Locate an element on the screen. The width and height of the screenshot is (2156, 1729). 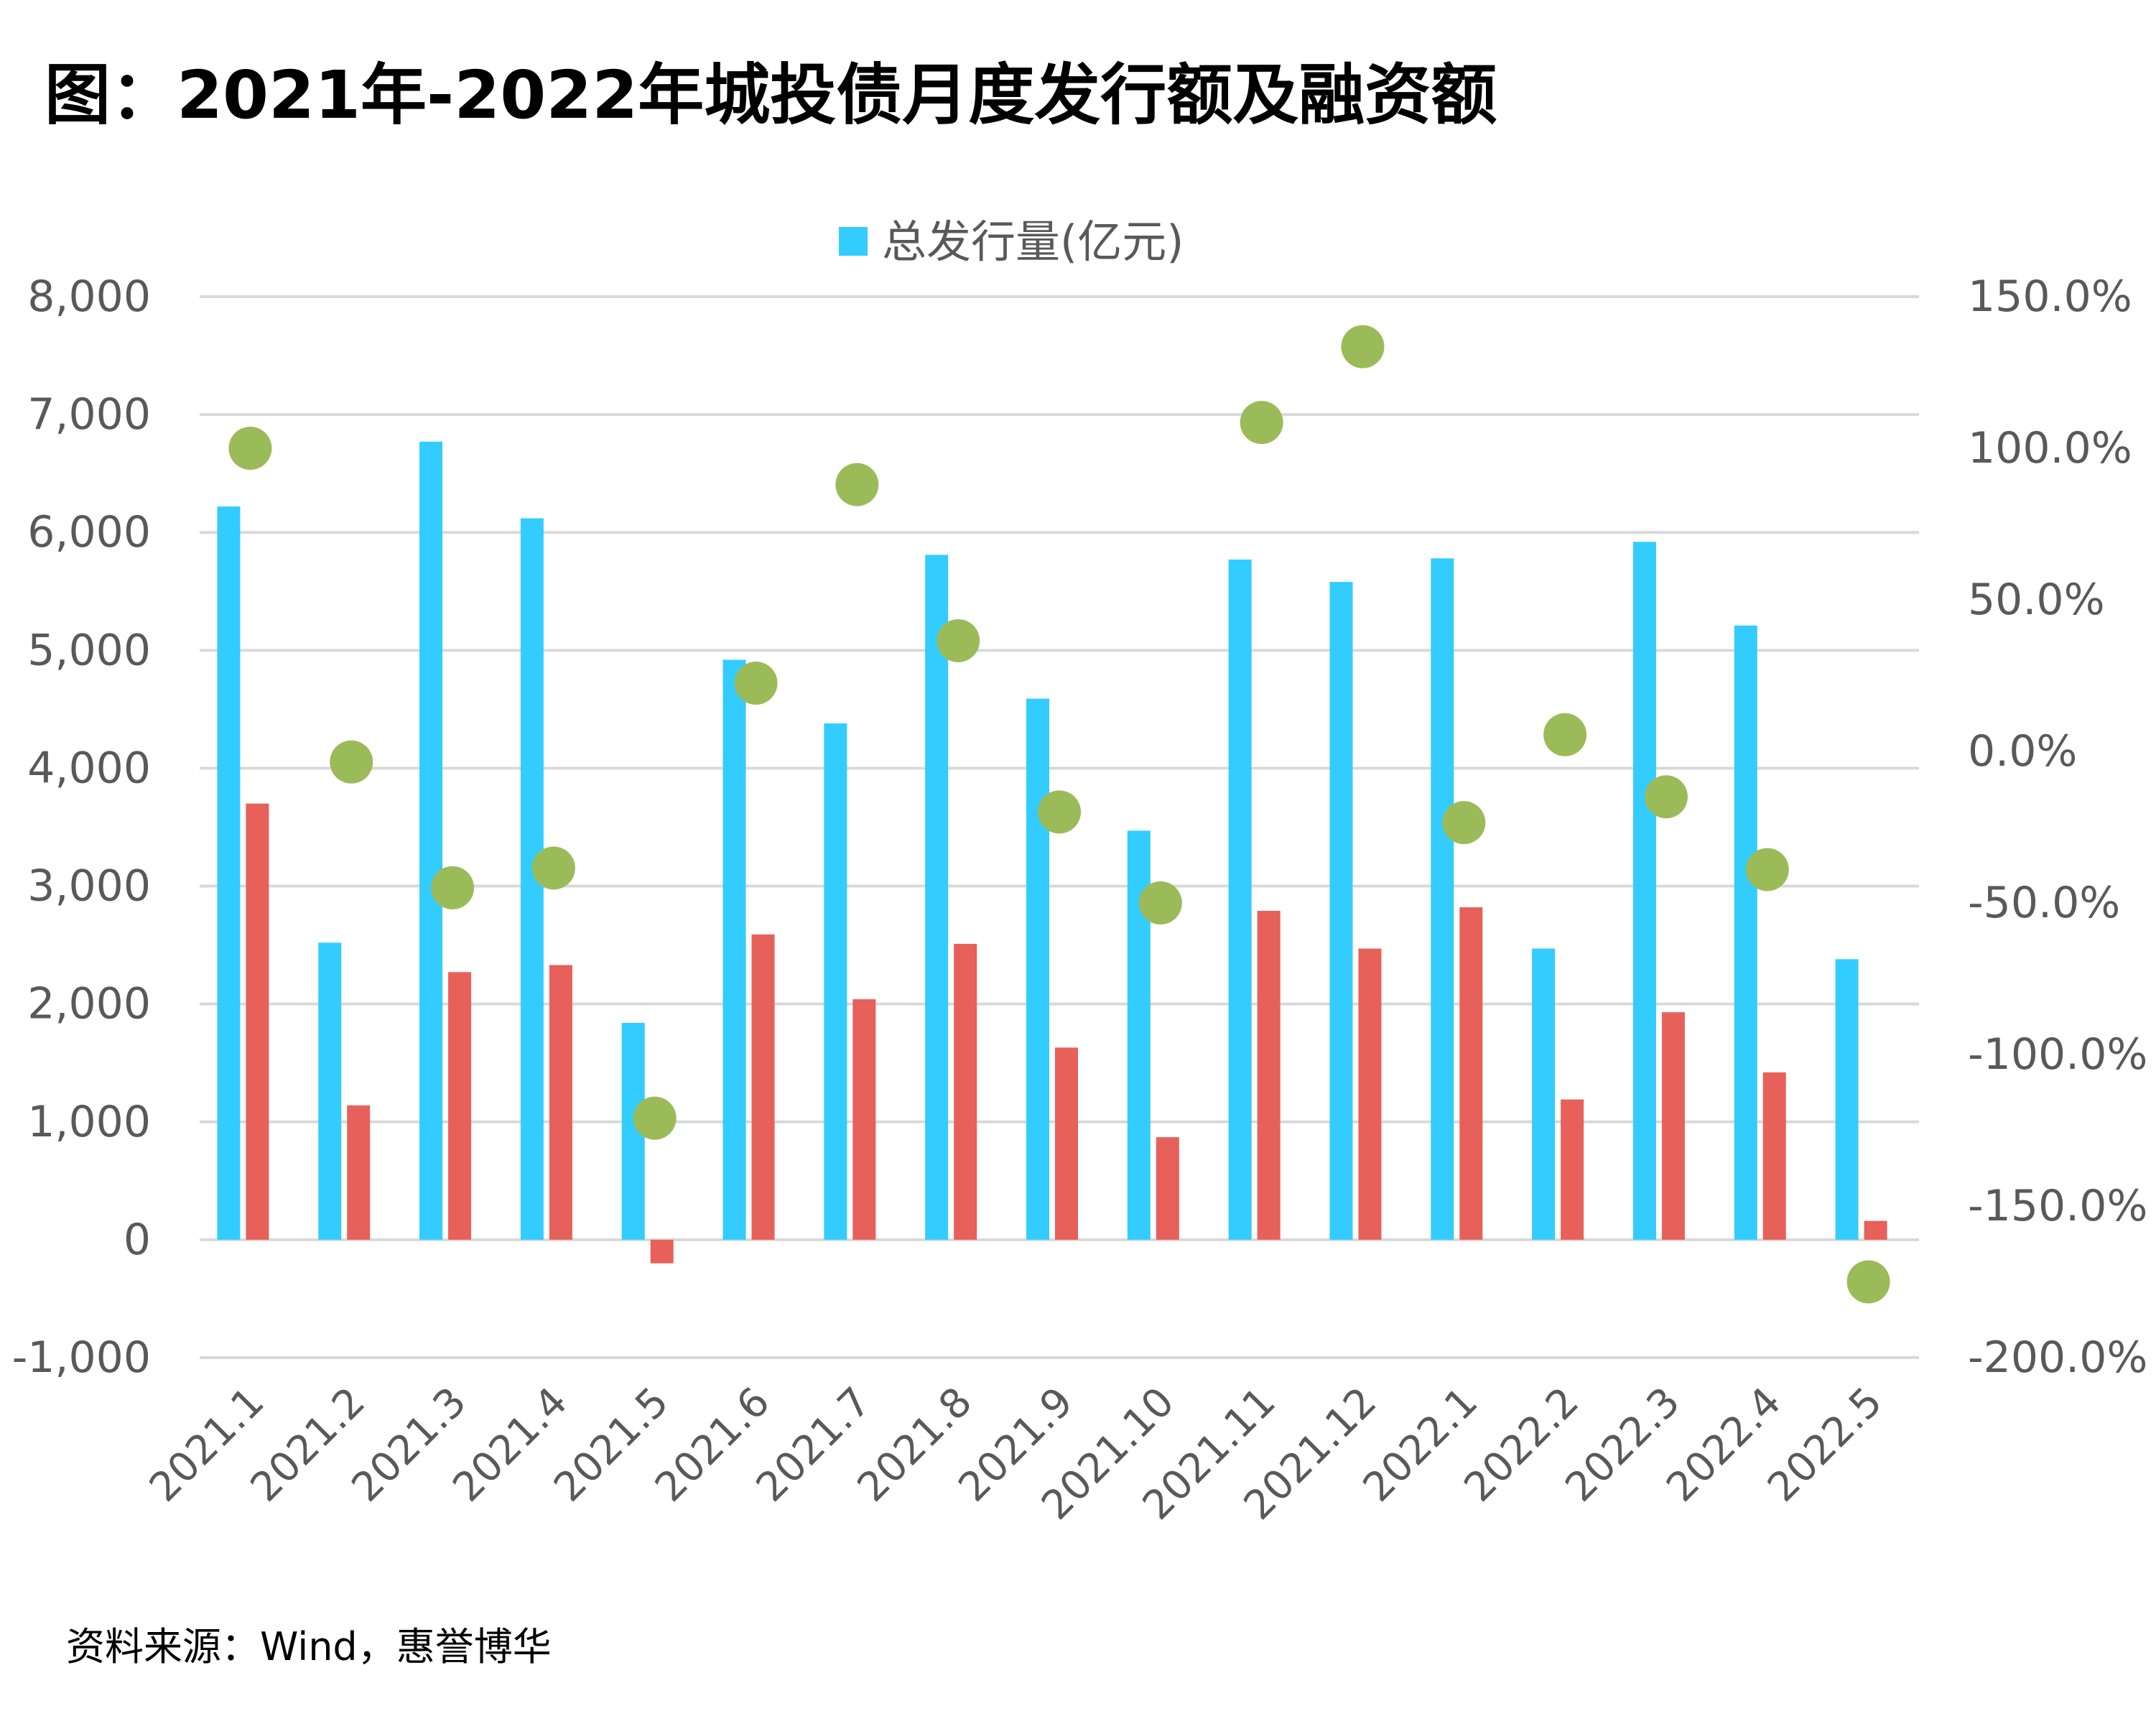
x-tick-label: 2022.1 is located at coordinates (1421, 1444).